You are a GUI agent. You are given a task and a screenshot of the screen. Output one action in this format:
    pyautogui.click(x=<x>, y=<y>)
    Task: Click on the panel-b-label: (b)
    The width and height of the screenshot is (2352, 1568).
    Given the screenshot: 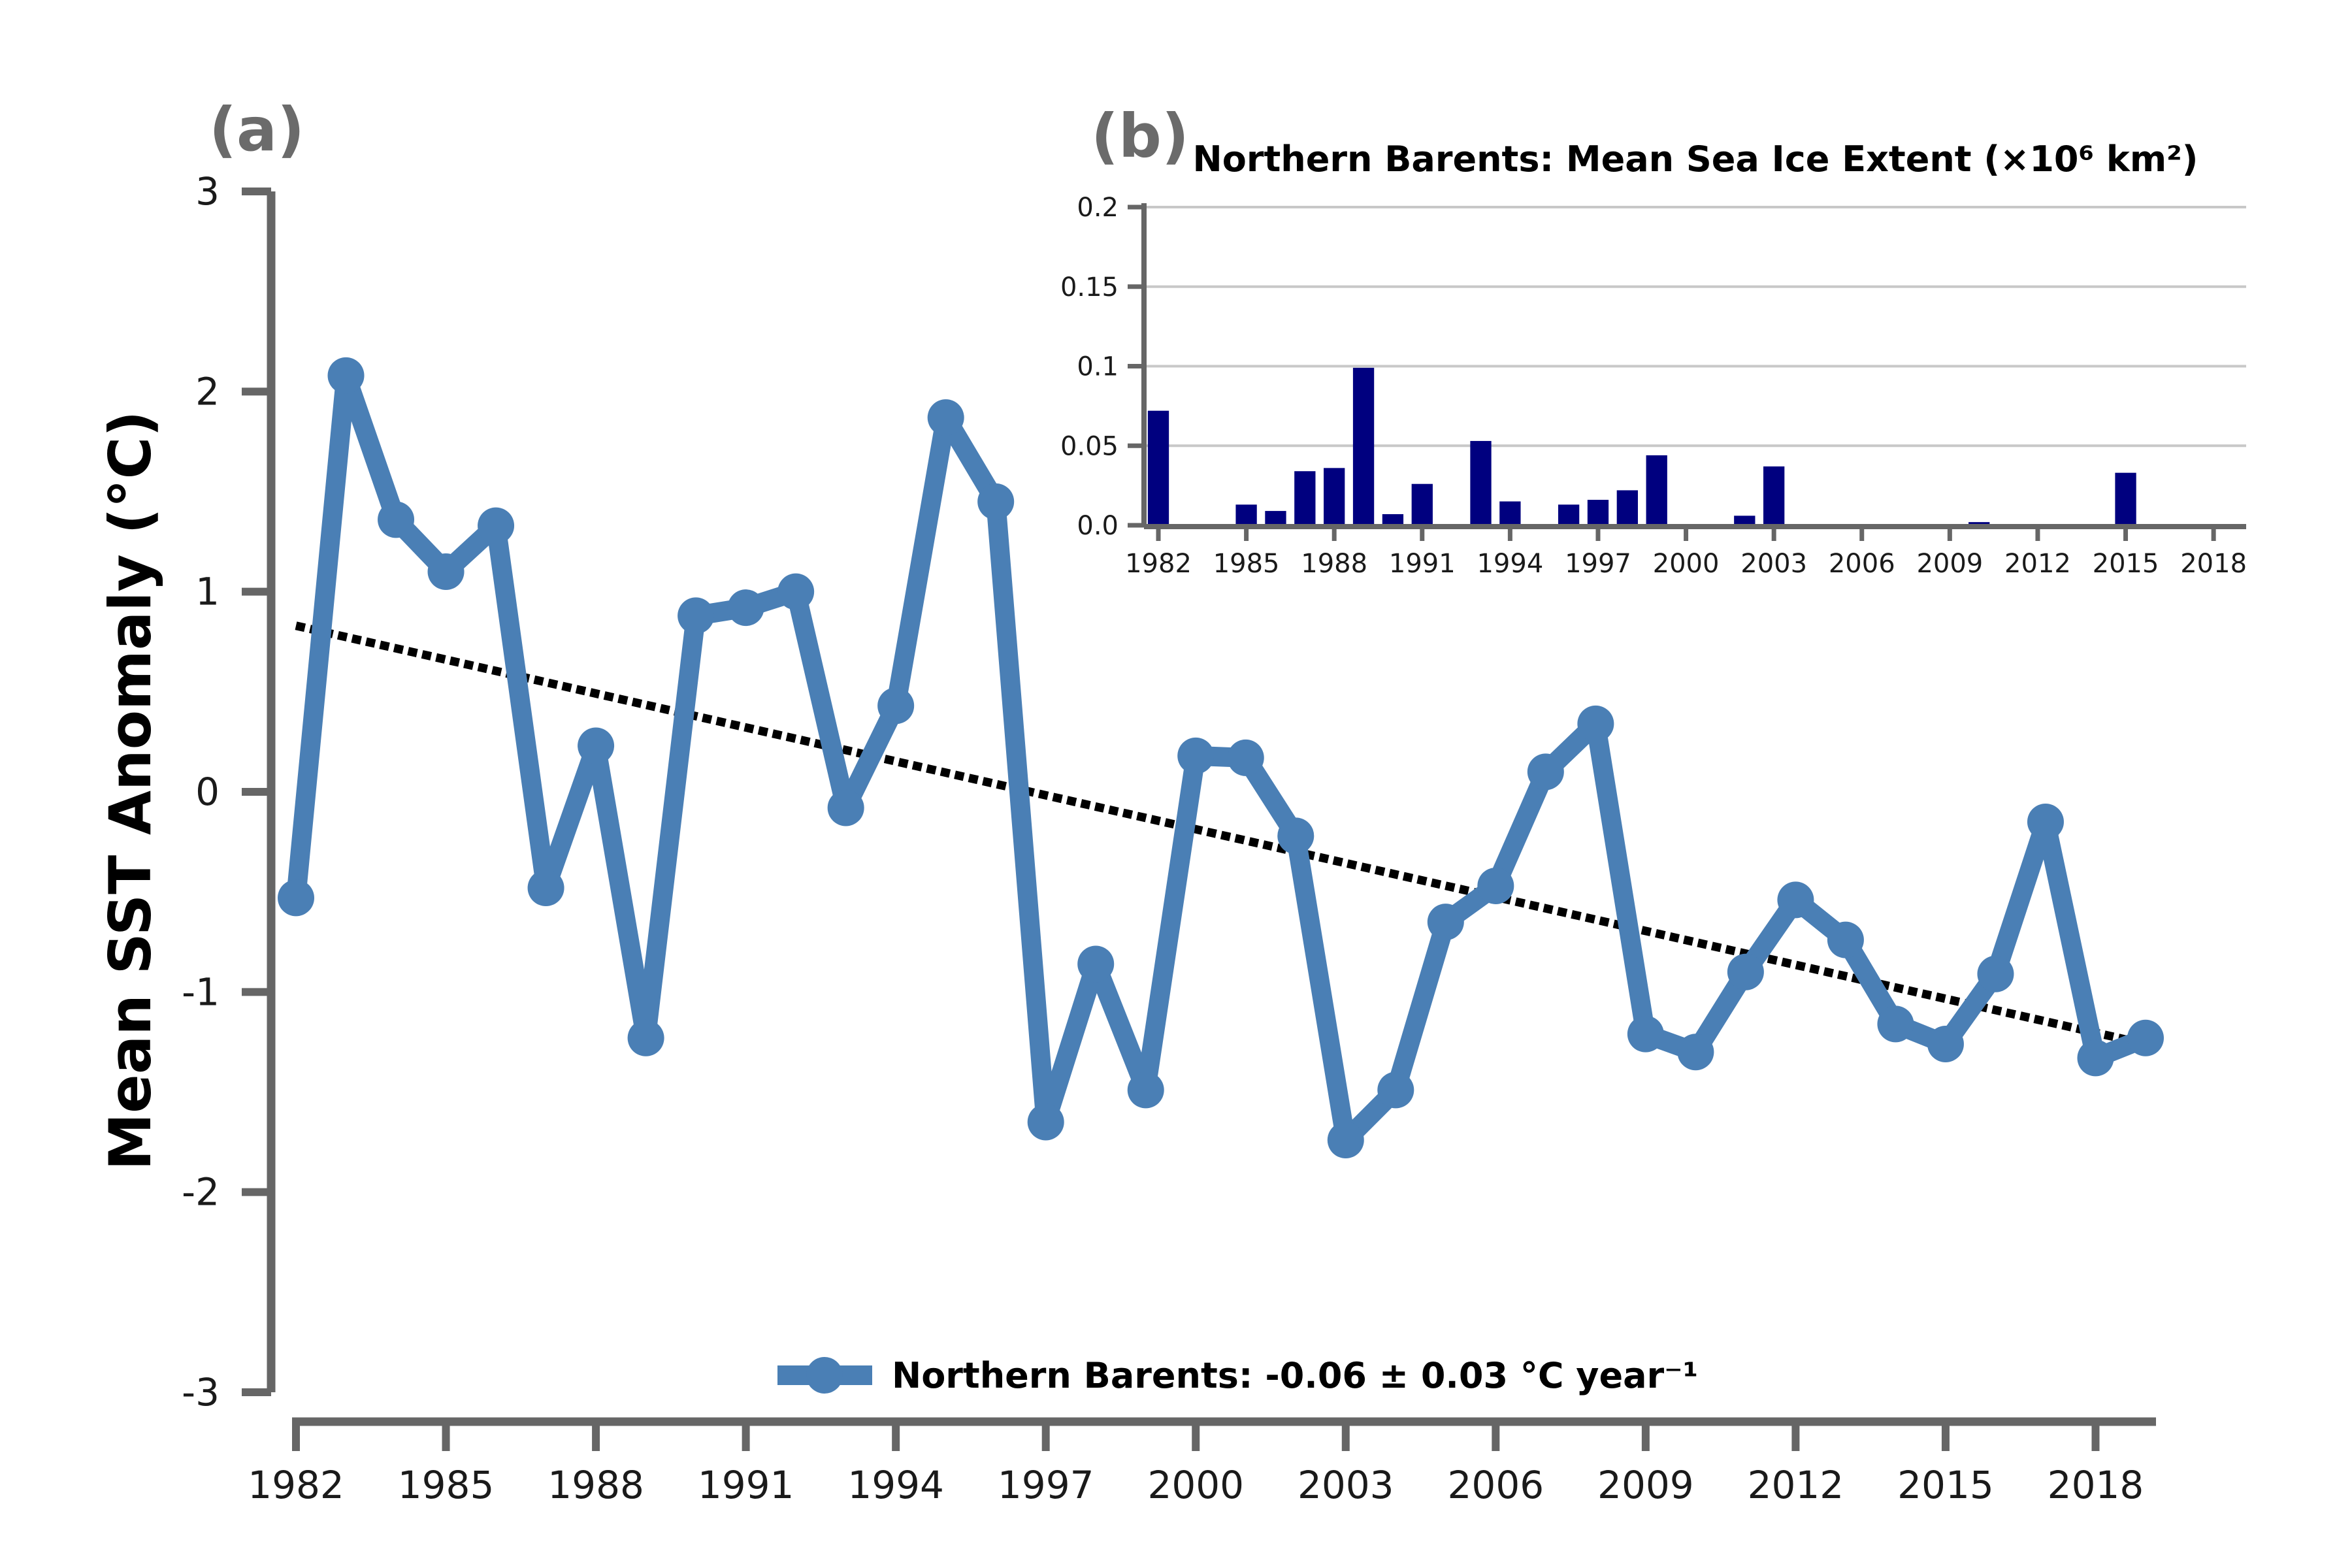 What is the action you would take?
    pyautogui.click(x=1140, y=136)
    